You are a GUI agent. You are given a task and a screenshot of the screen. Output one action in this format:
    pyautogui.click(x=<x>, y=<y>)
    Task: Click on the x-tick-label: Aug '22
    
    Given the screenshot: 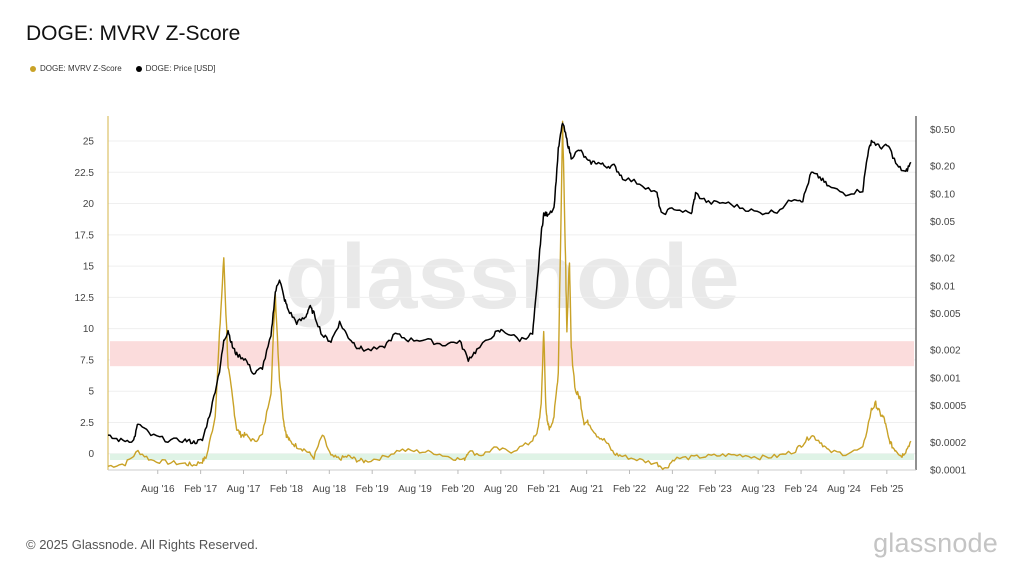 What is the action you would take?
    pyautogui.click(x=673, y=489)
    